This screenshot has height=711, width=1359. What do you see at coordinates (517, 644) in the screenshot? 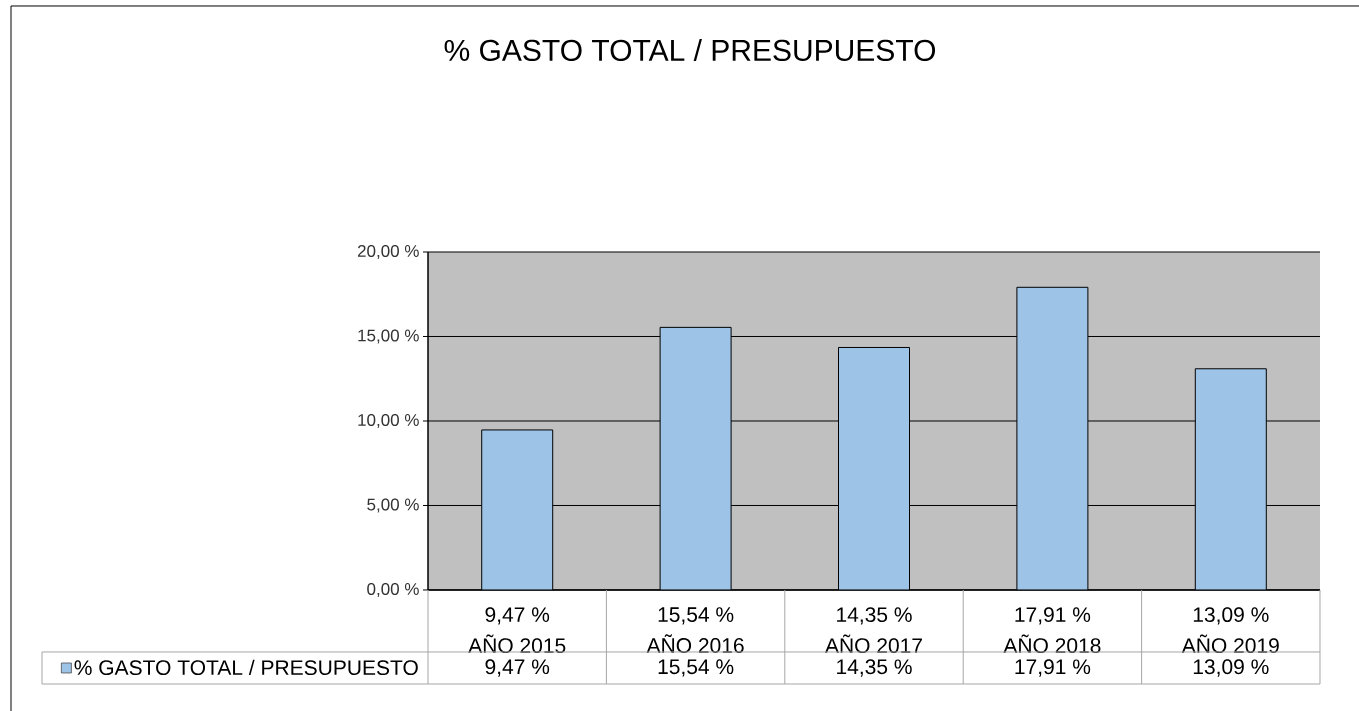
I see `x-tick-label: AÑO 2015` at bounding box center [517, 644].